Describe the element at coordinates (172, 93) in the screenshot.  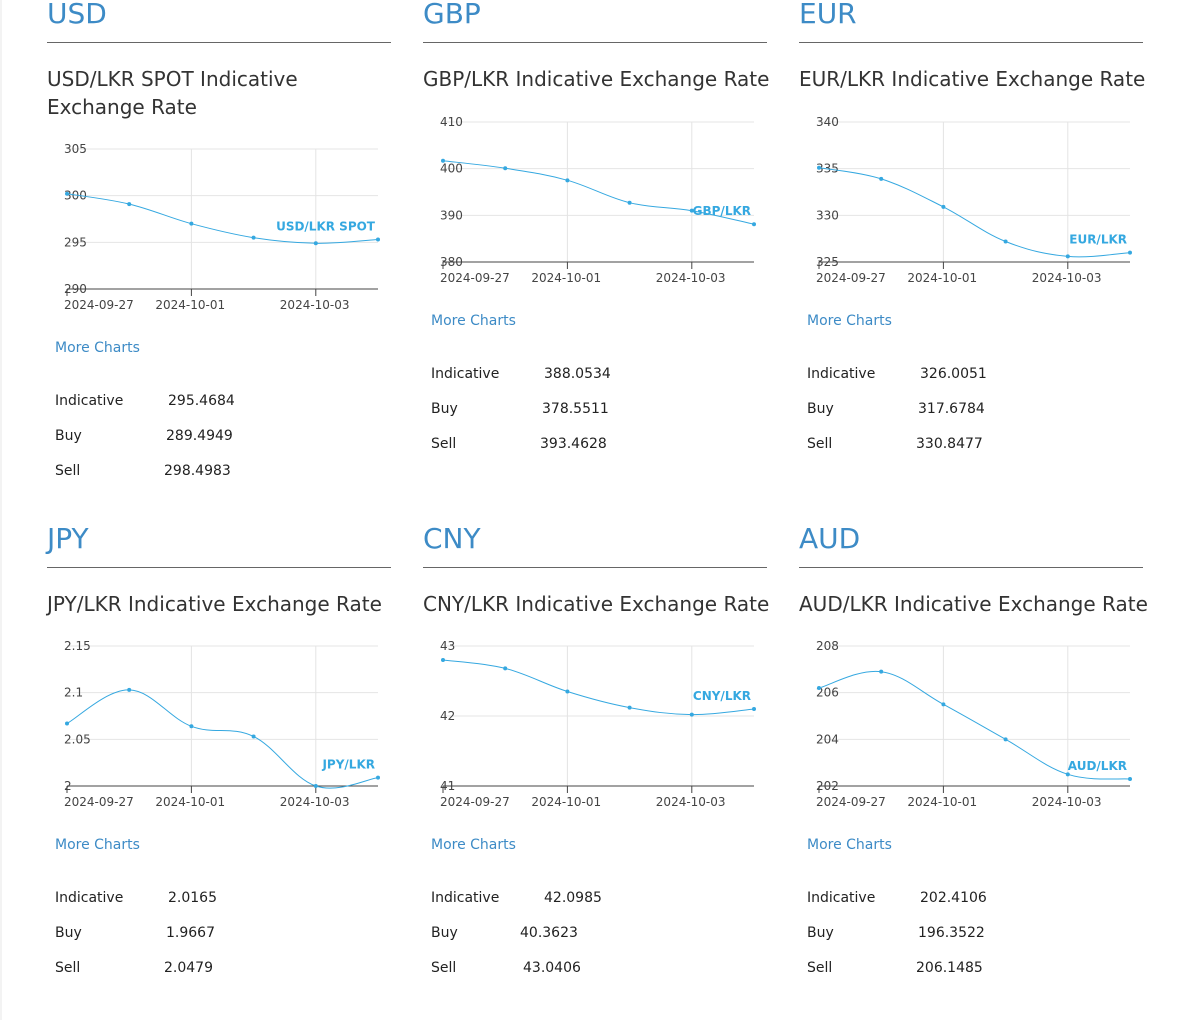
I see `chart-title: USD/LKR SPOT Indicative Exchange Rate` at that location.